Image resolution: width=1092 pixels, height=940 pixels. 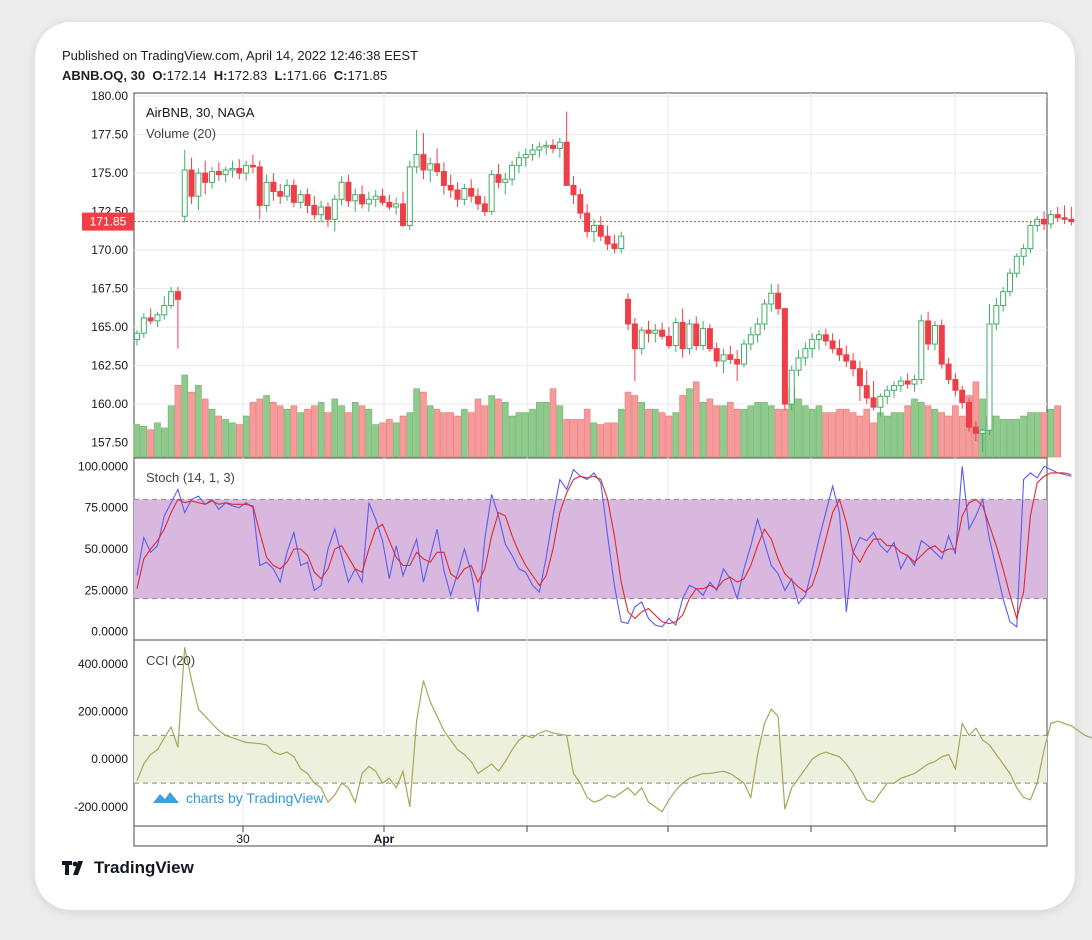 I want to click on last-price-label: 171.85, so click(x=108, y=222).